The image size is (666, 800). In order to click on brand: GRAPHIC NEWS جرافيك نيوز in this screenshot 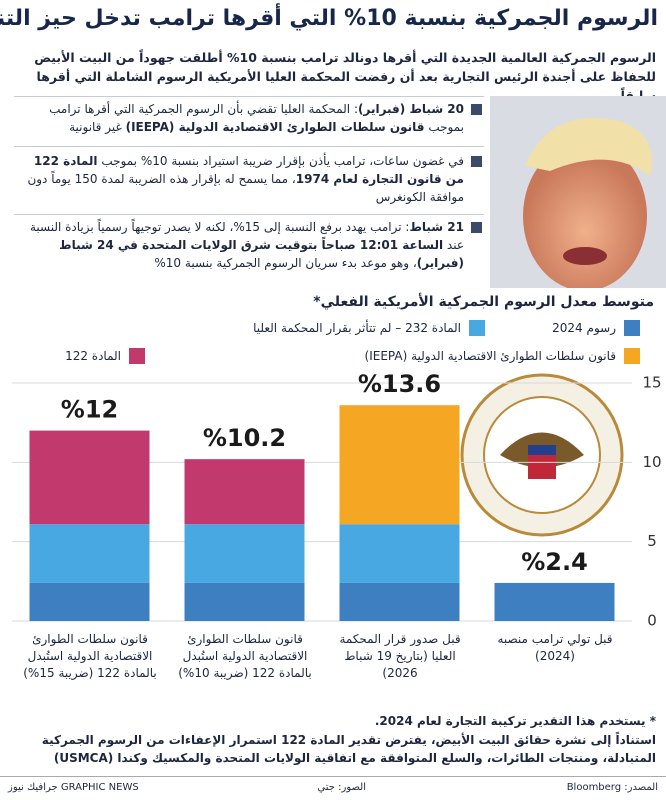, I will do `click(73, 787)`.